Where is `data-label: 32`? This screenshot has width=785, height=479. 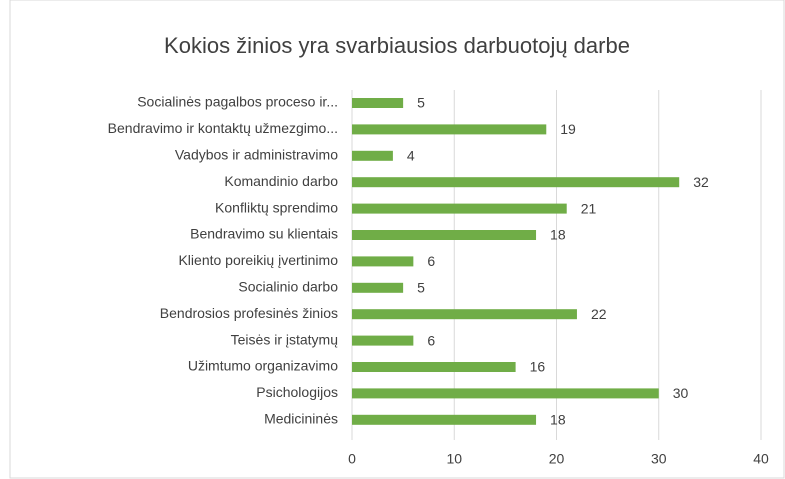
data-label: 32 is located at coordinates (701, 182).